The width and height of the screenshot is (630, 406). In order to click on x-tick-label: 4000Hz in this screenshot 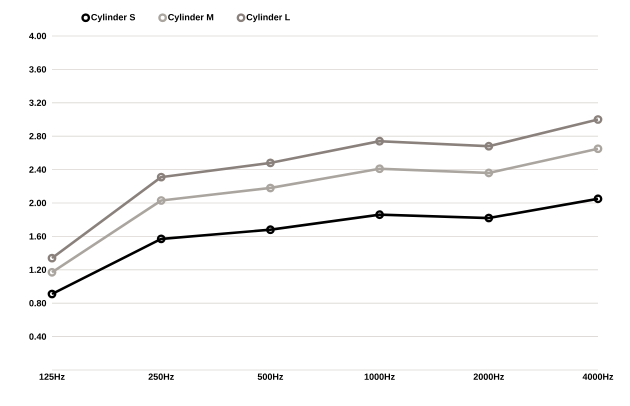, I will do `click(598, 377)`.